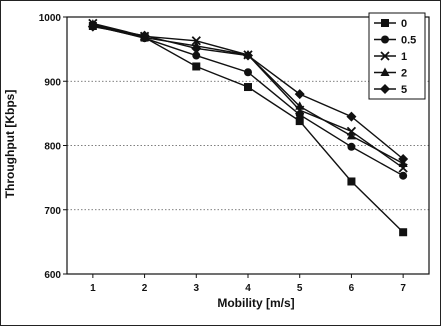  I want to click on legend-label: 1, so click(404, 57).